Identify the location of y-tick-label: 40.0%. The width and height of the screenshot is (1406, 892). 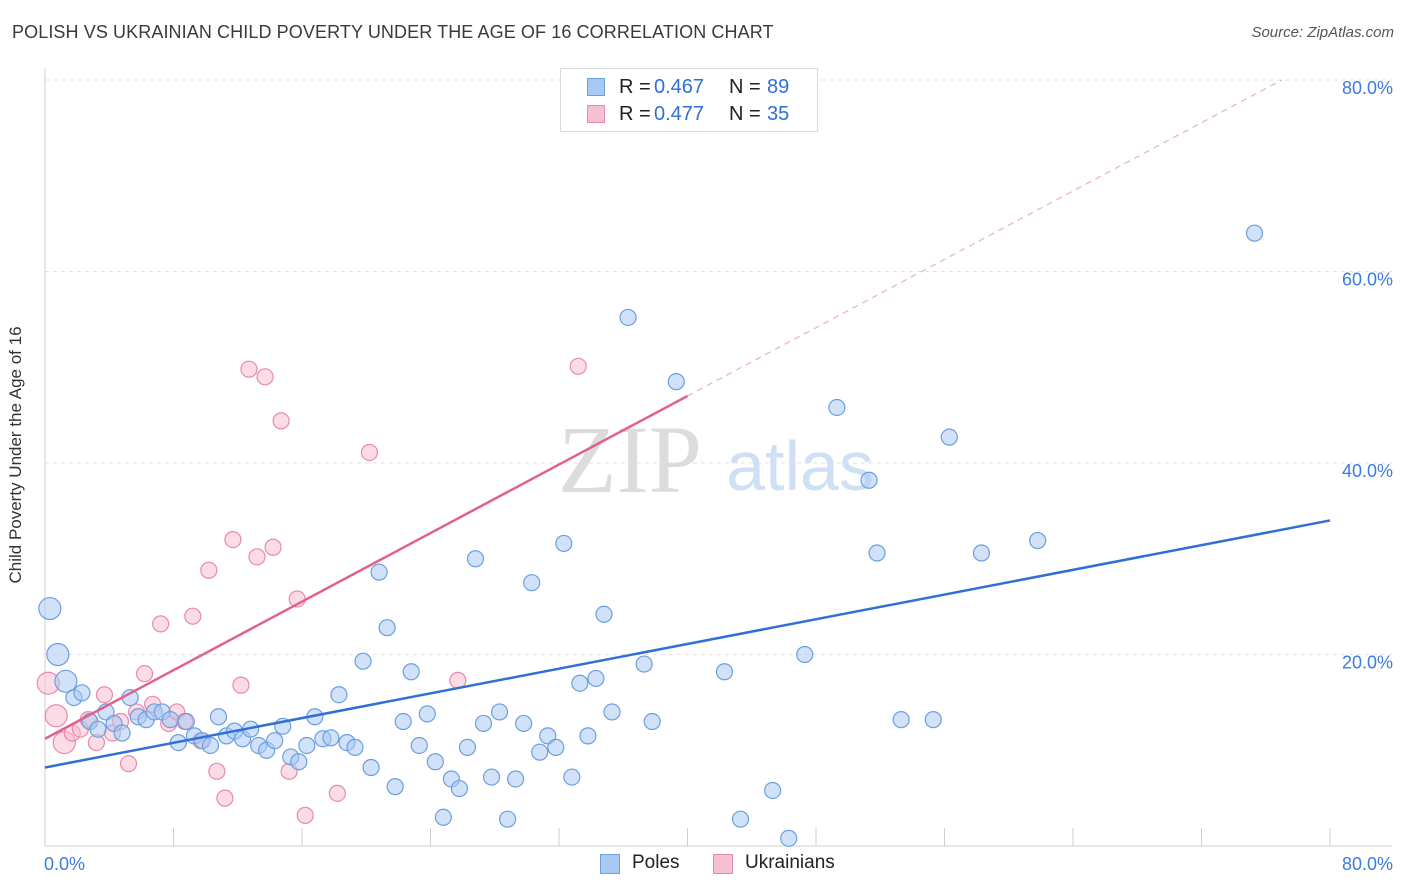
(1367, 471).